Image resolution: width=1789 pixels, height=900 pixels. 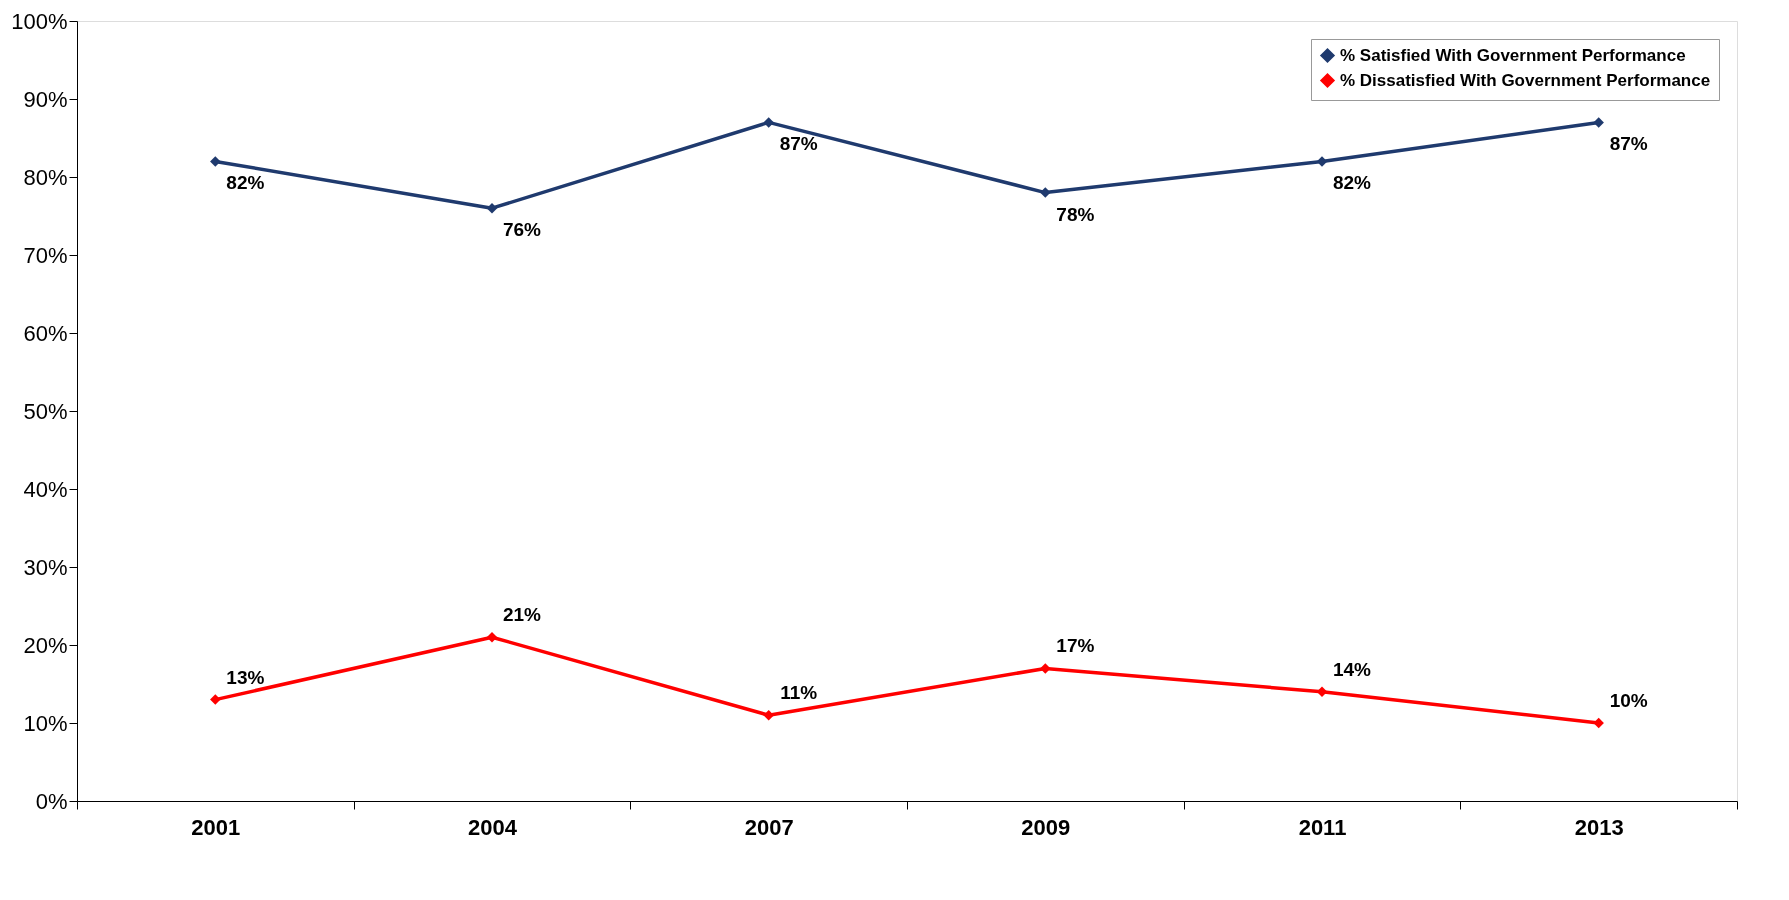 I want to click on legend-label: % Satisfied With Government Performance, so click(x=1513, y=55).